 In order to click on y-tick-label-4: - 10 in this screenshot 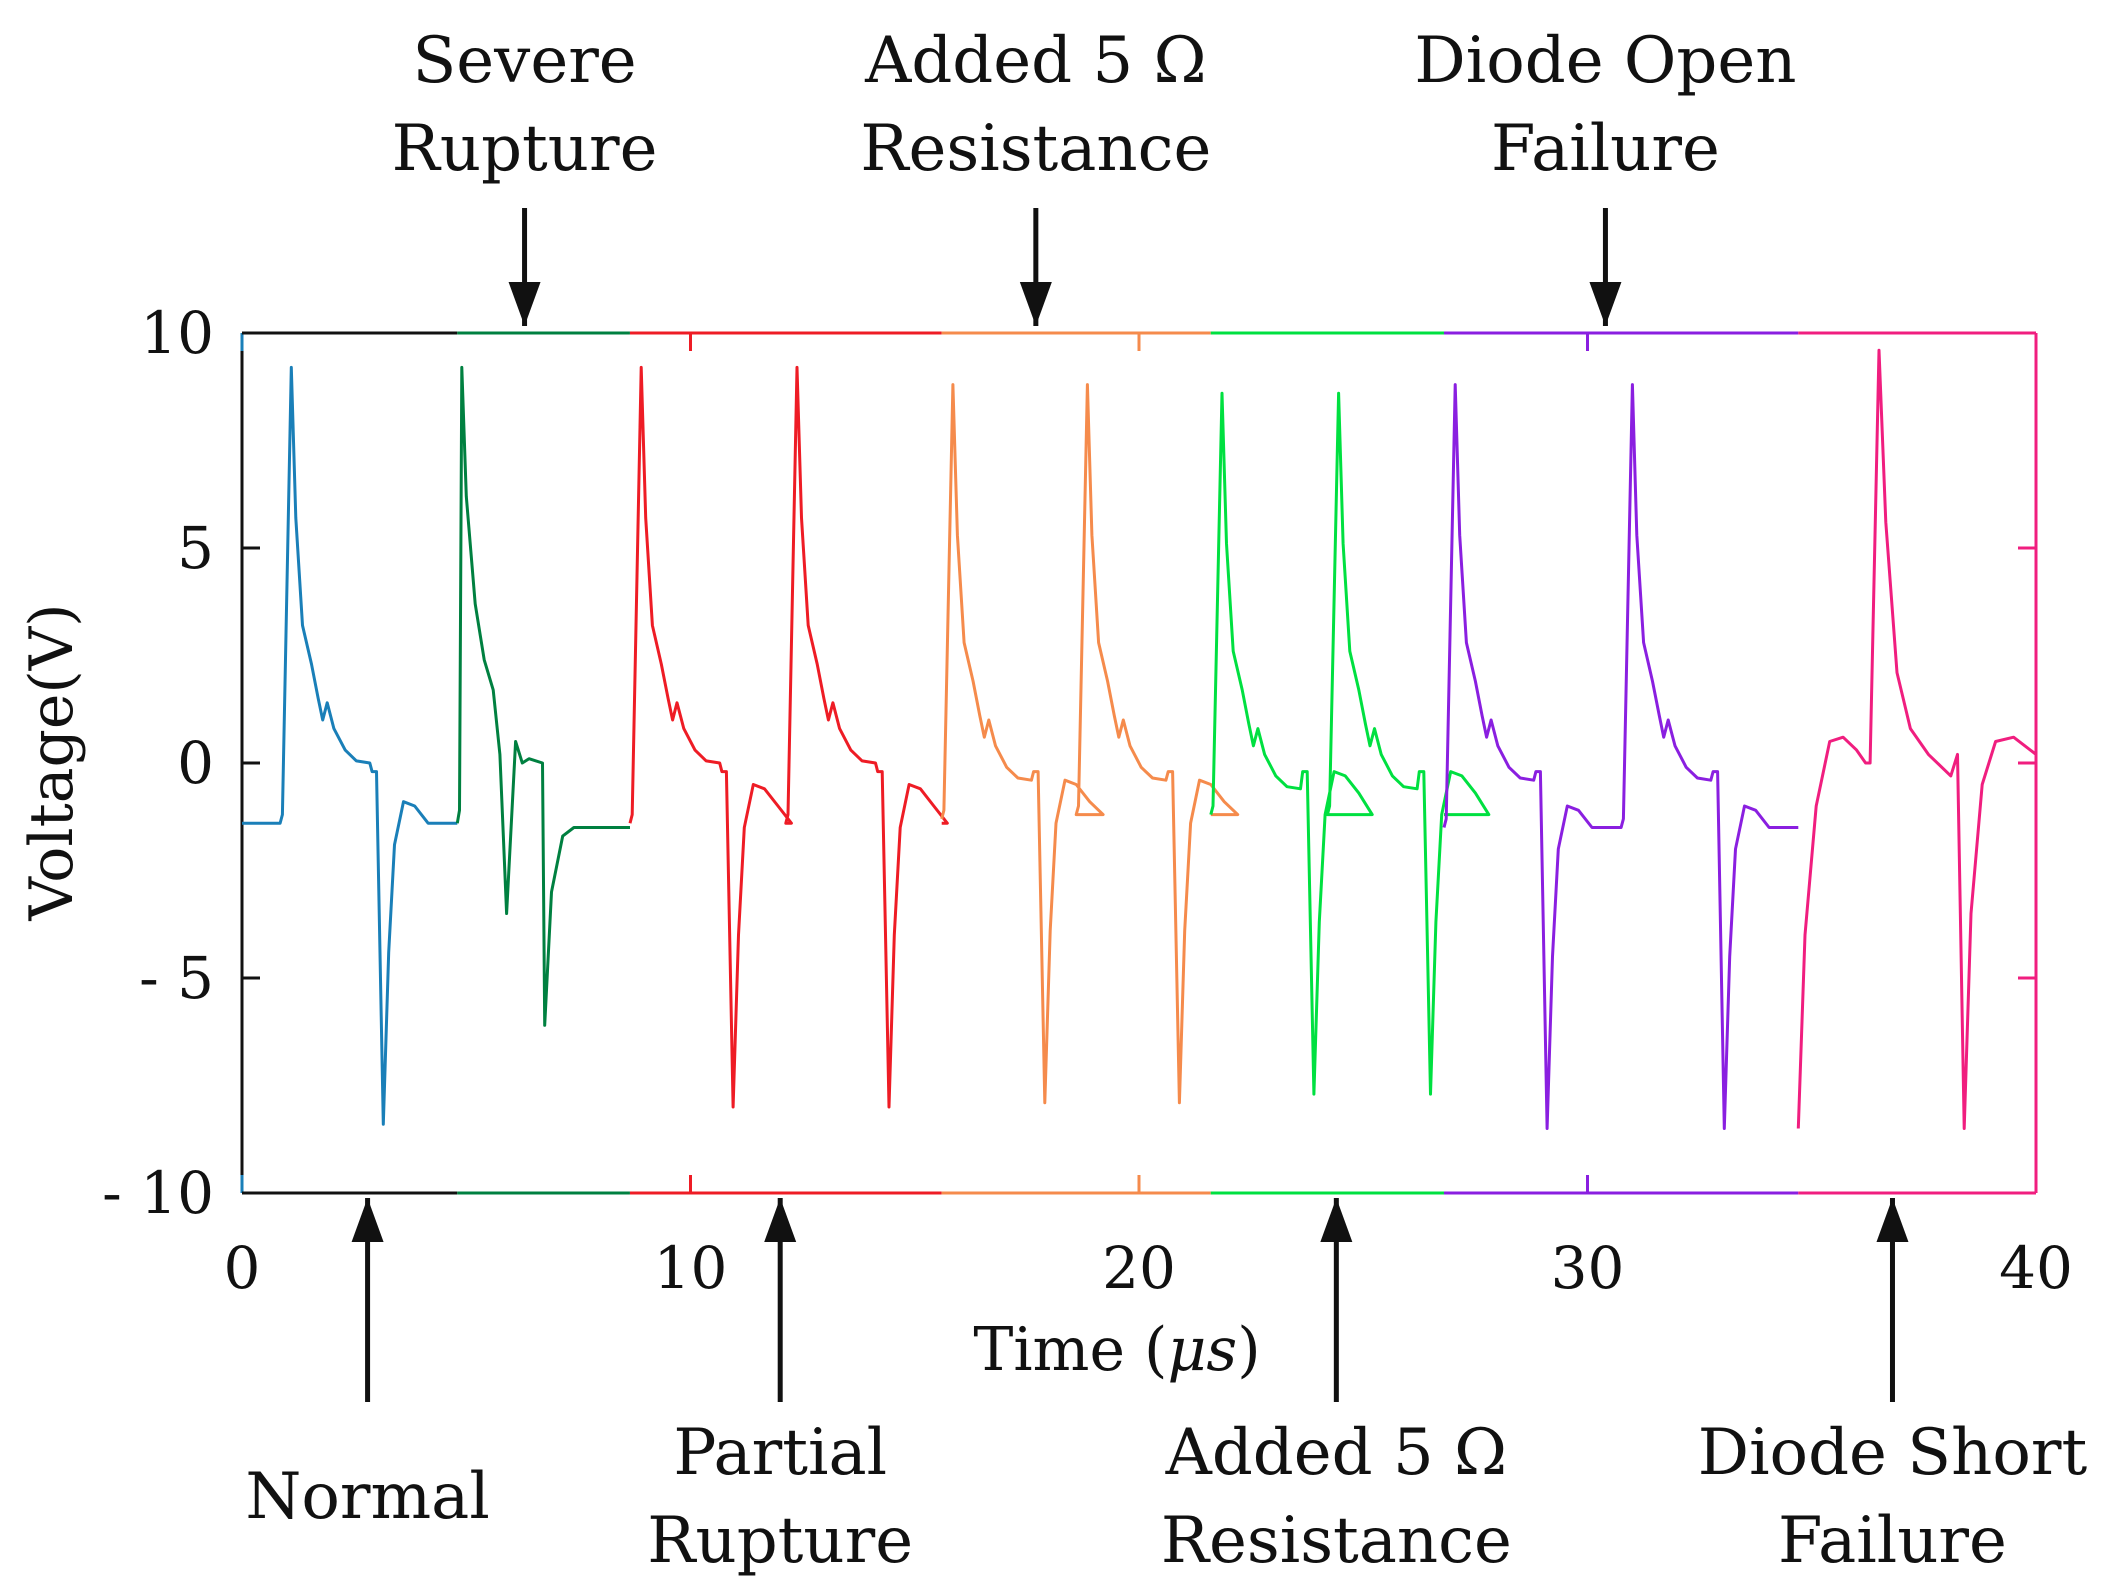, I will do `click(158, 1193)`.